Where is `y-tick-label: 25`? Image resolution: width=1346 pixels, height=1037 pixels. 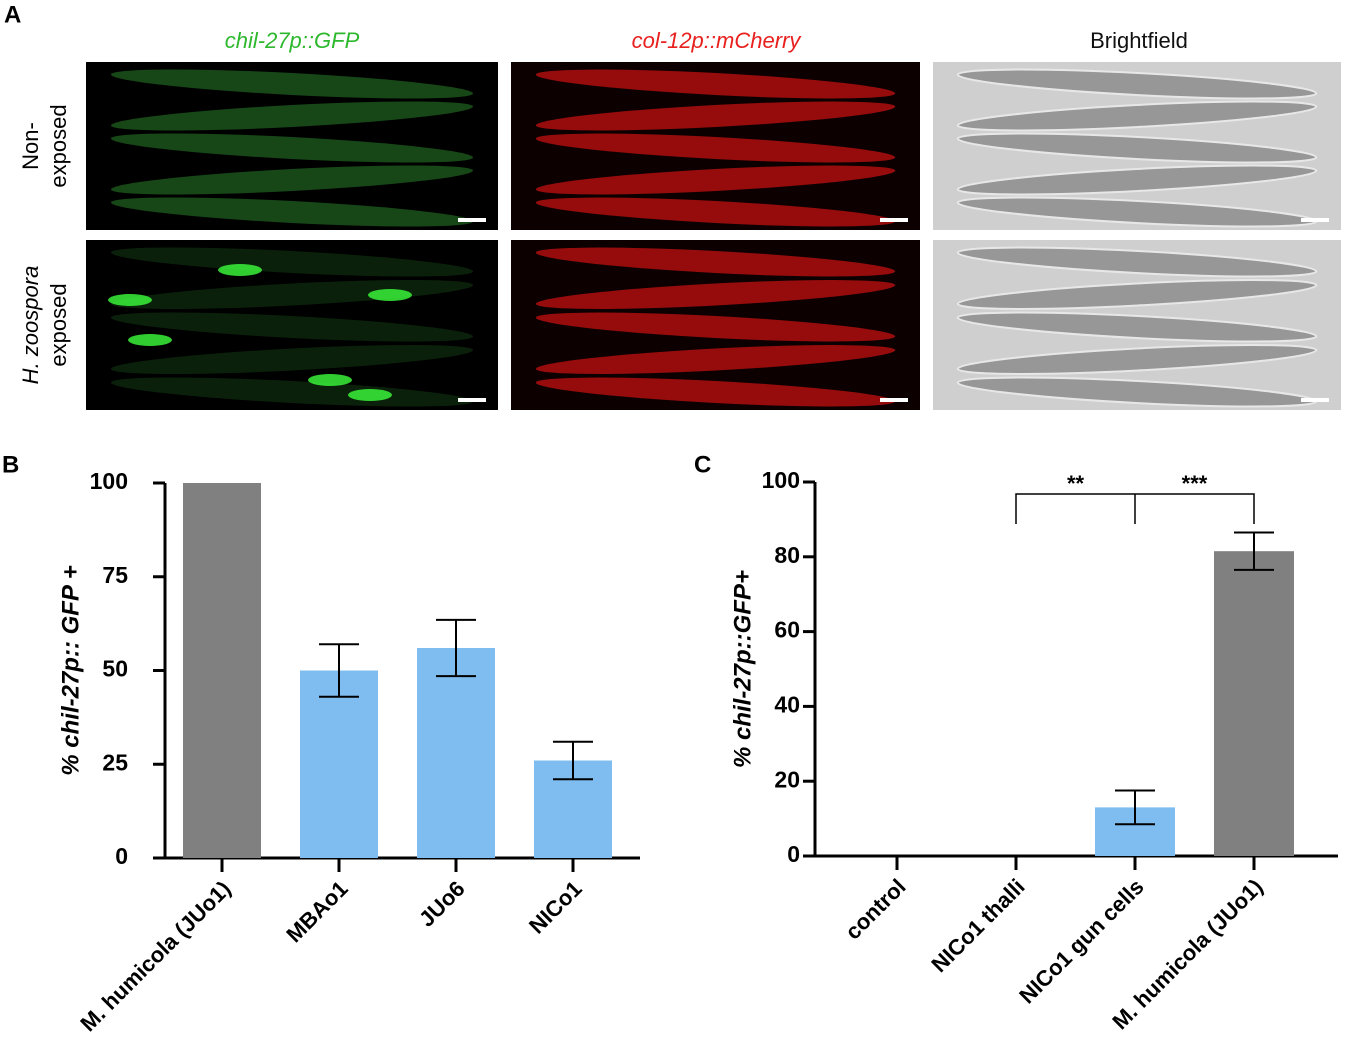 y-tick-label: 25 is located at coordinates (115, 762).